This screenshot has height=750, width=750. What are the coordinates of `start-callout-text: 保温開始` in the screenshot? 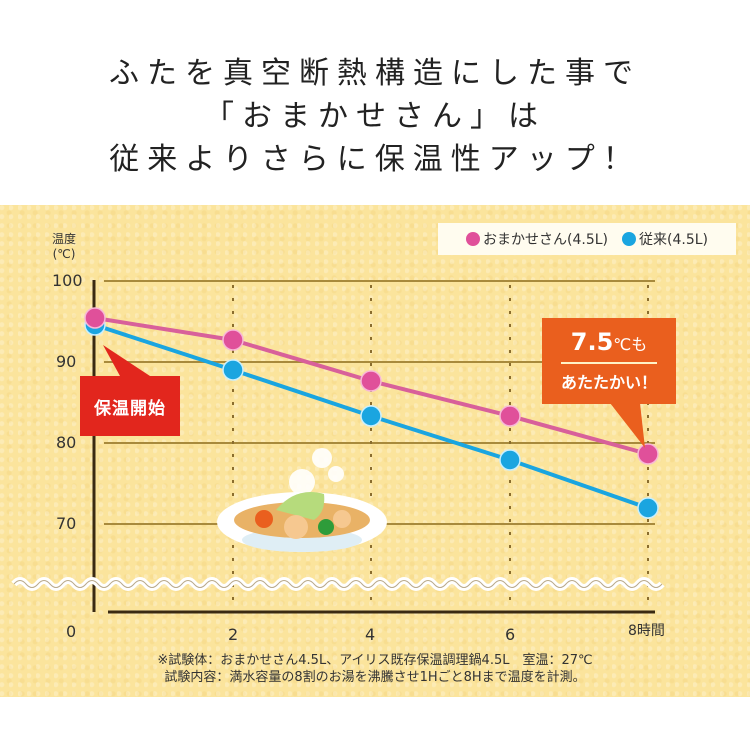 It's located at (130, 408).